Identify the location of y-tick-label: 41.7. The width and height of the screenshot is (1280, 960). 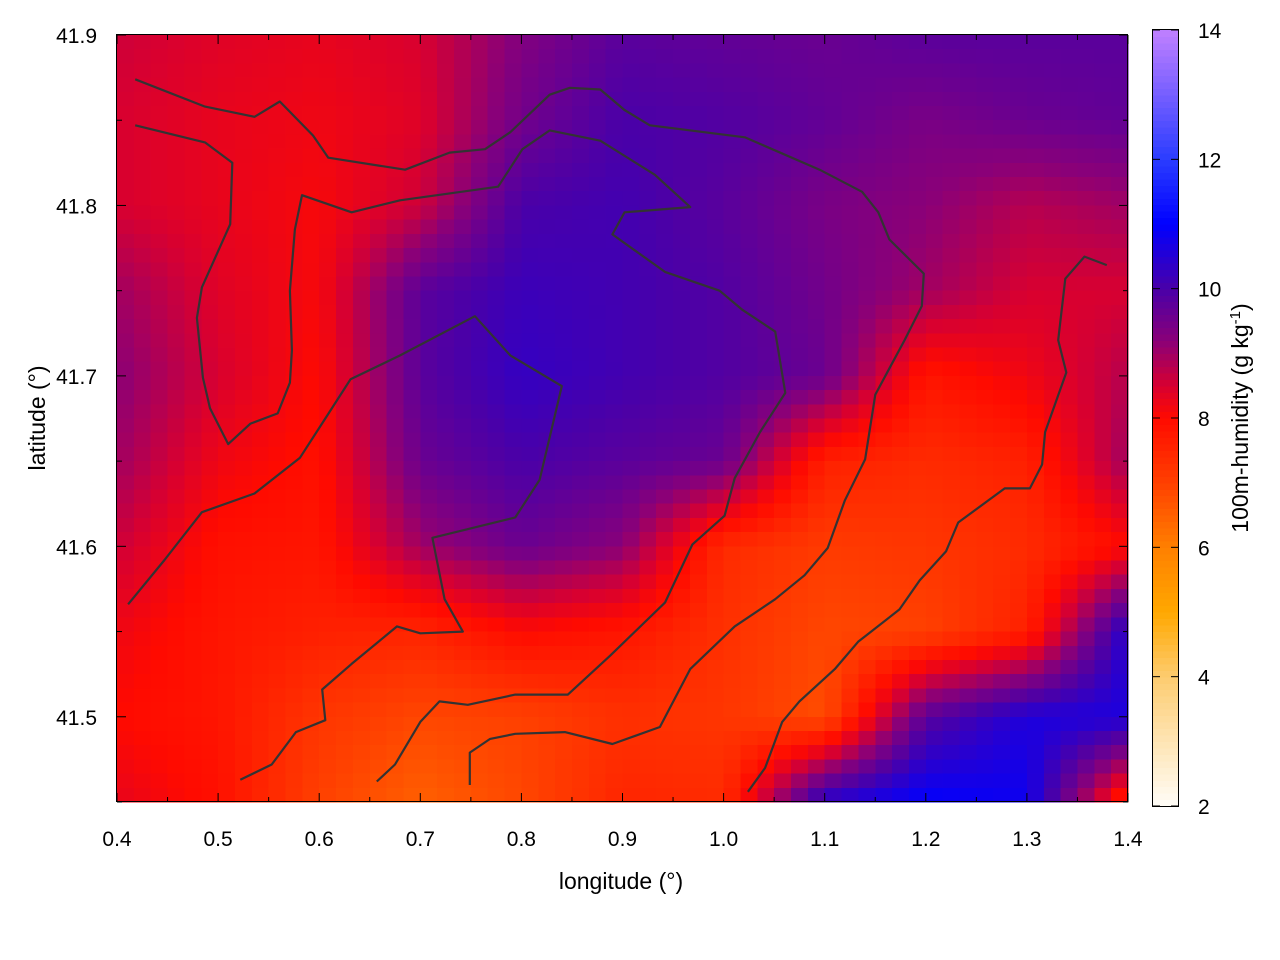
(76, 377).